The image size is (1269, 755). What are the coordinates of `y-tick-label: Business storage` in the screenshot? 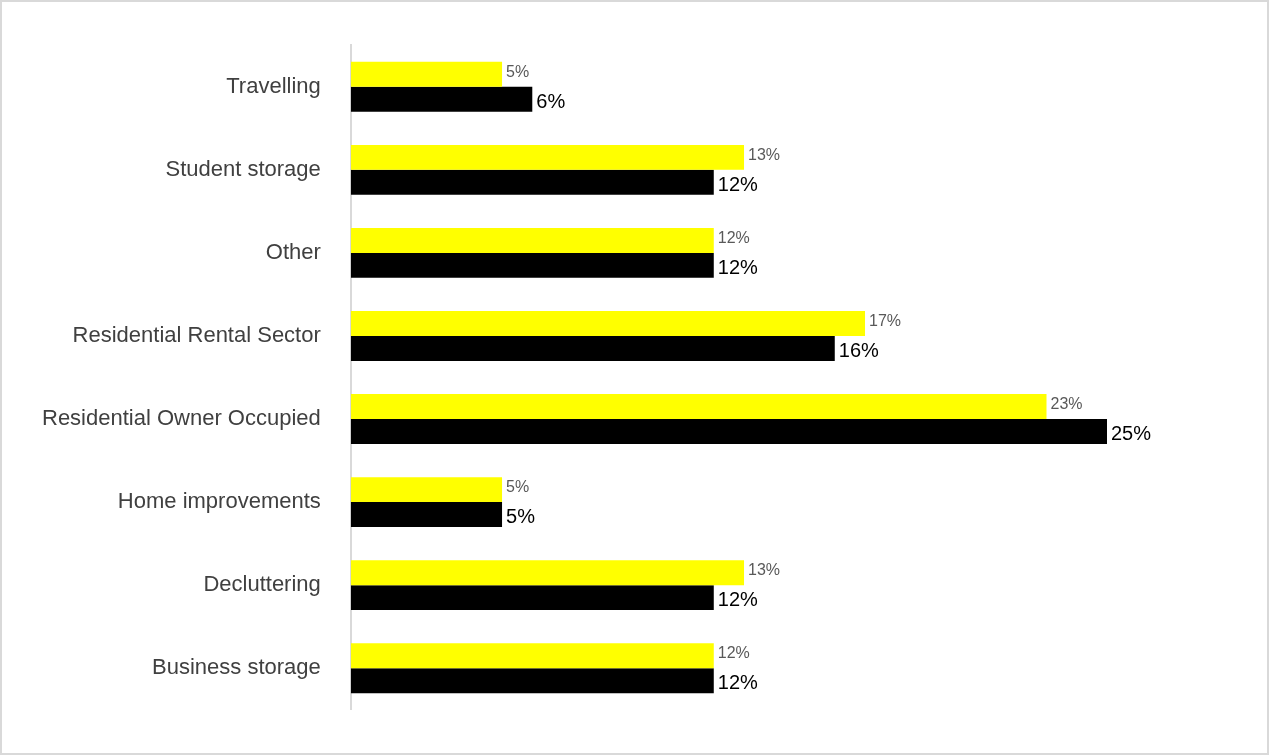 It's located at (236, 667).